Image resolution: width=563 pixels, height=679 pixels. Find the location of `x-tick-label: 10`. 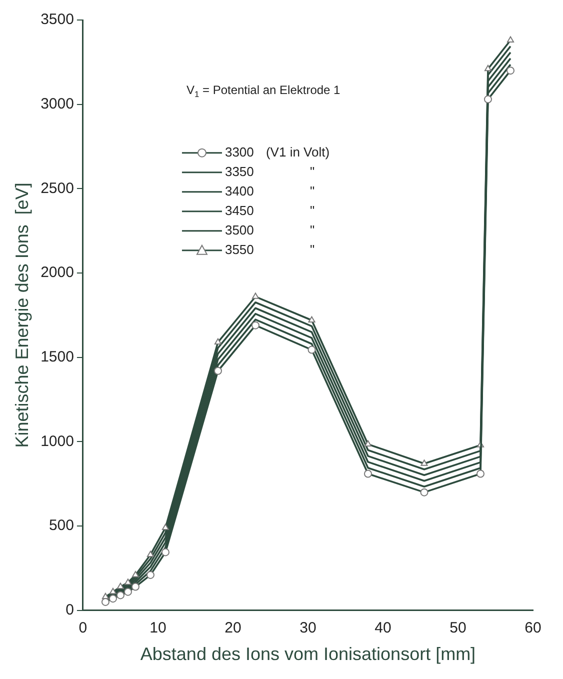

x-tick-label: 10 is located at coordinates (158, 628).